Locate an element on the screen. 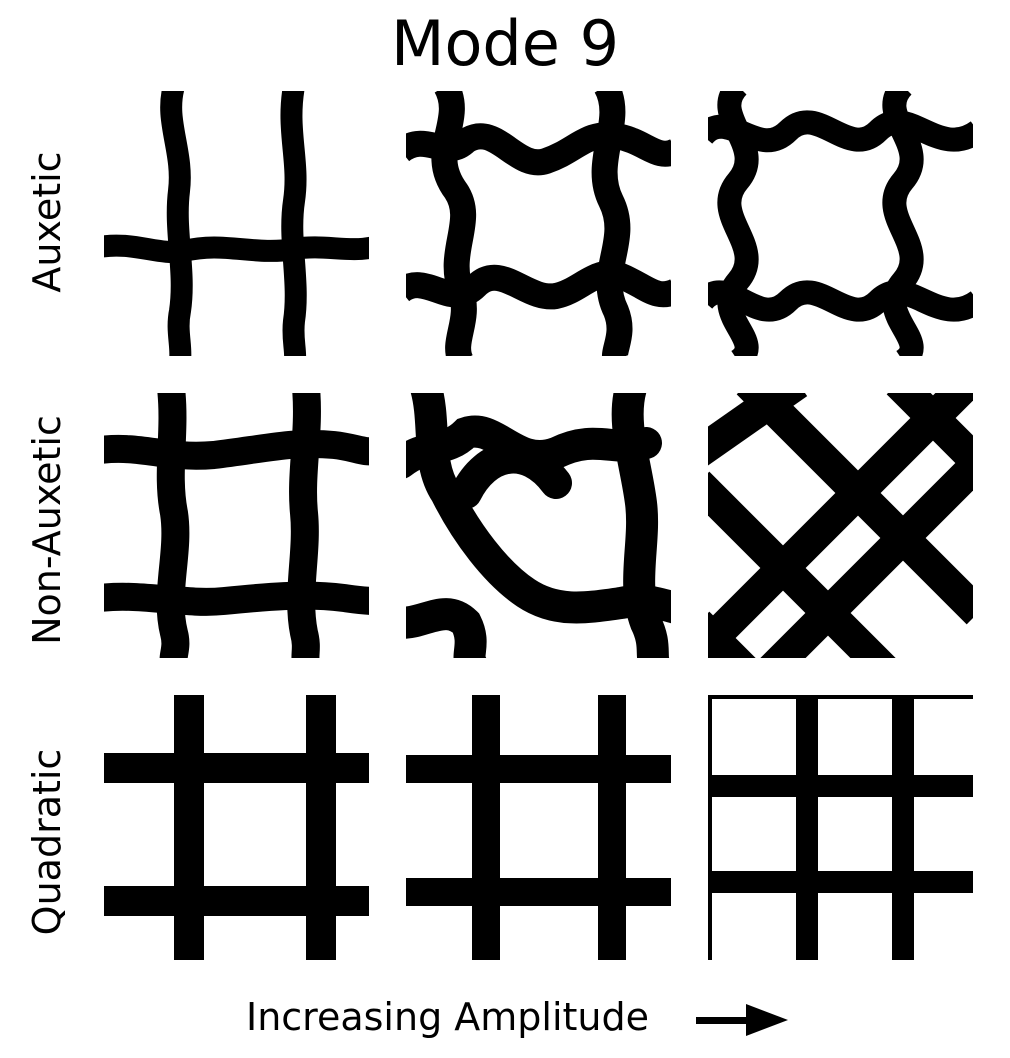  figure-title: Mode 9 is located at coordinates (505, 43).